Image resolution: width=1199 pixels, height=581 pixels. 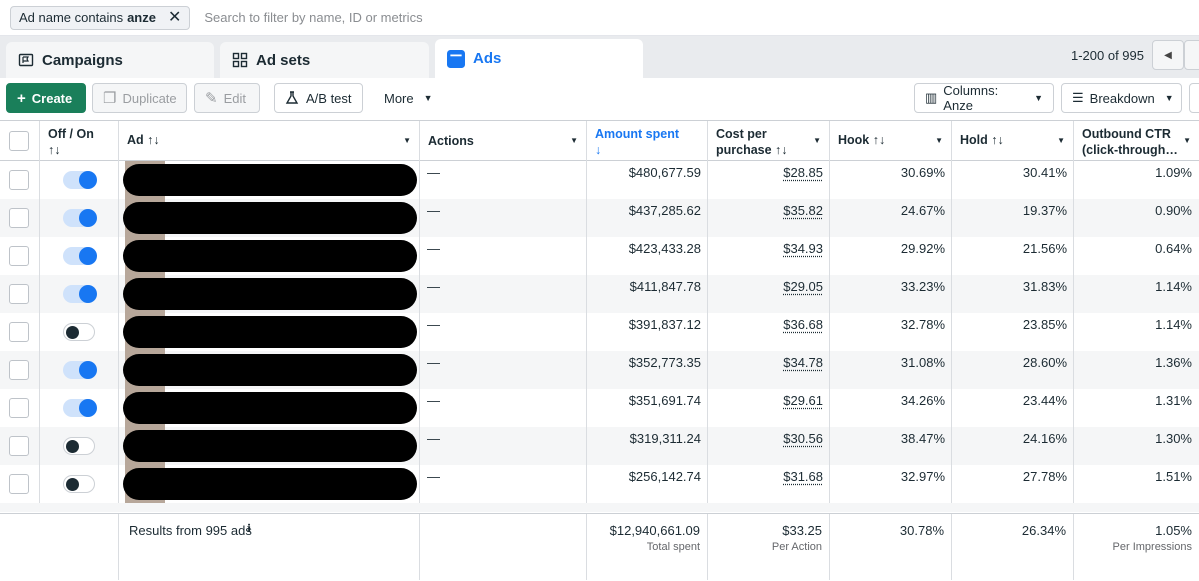 What do you see at coordinates (433, 172) in the screenshot?
I see `actions-cell: —` at bounding box center [433, 172].